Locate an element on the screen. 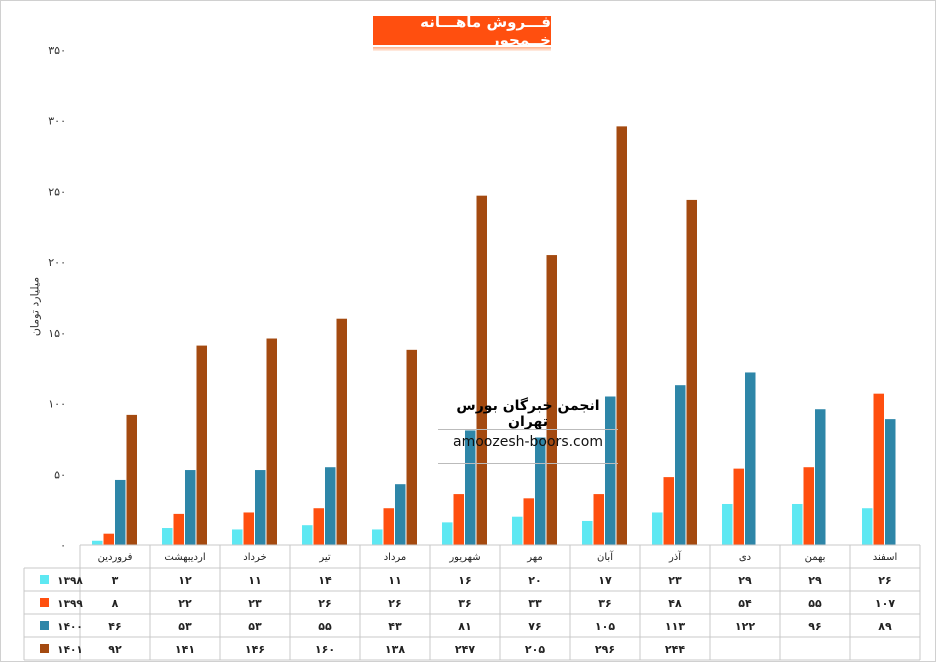 This screenshot has height=662, width=936. data-label: ۳۳ is located at coordinates (535, 603).